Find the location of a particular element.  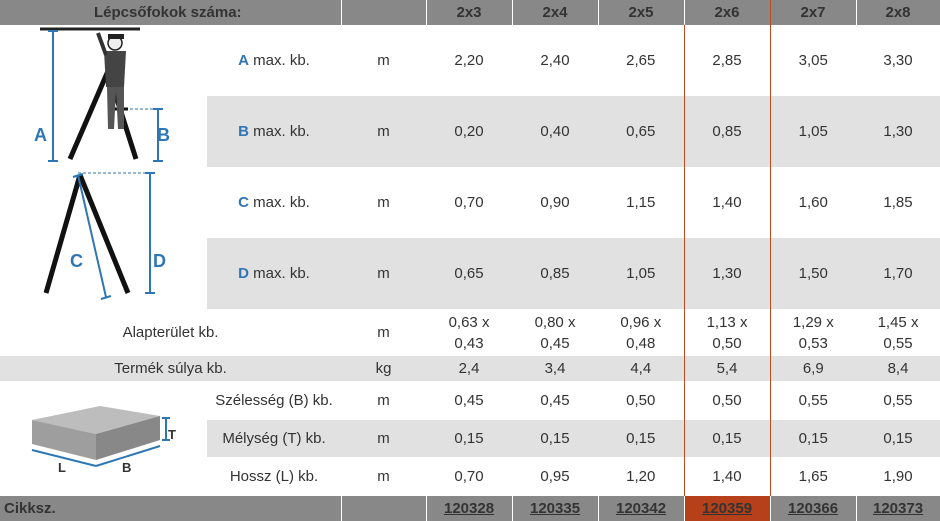

article-code-link: 120342 is located at coordinates (641, 508).